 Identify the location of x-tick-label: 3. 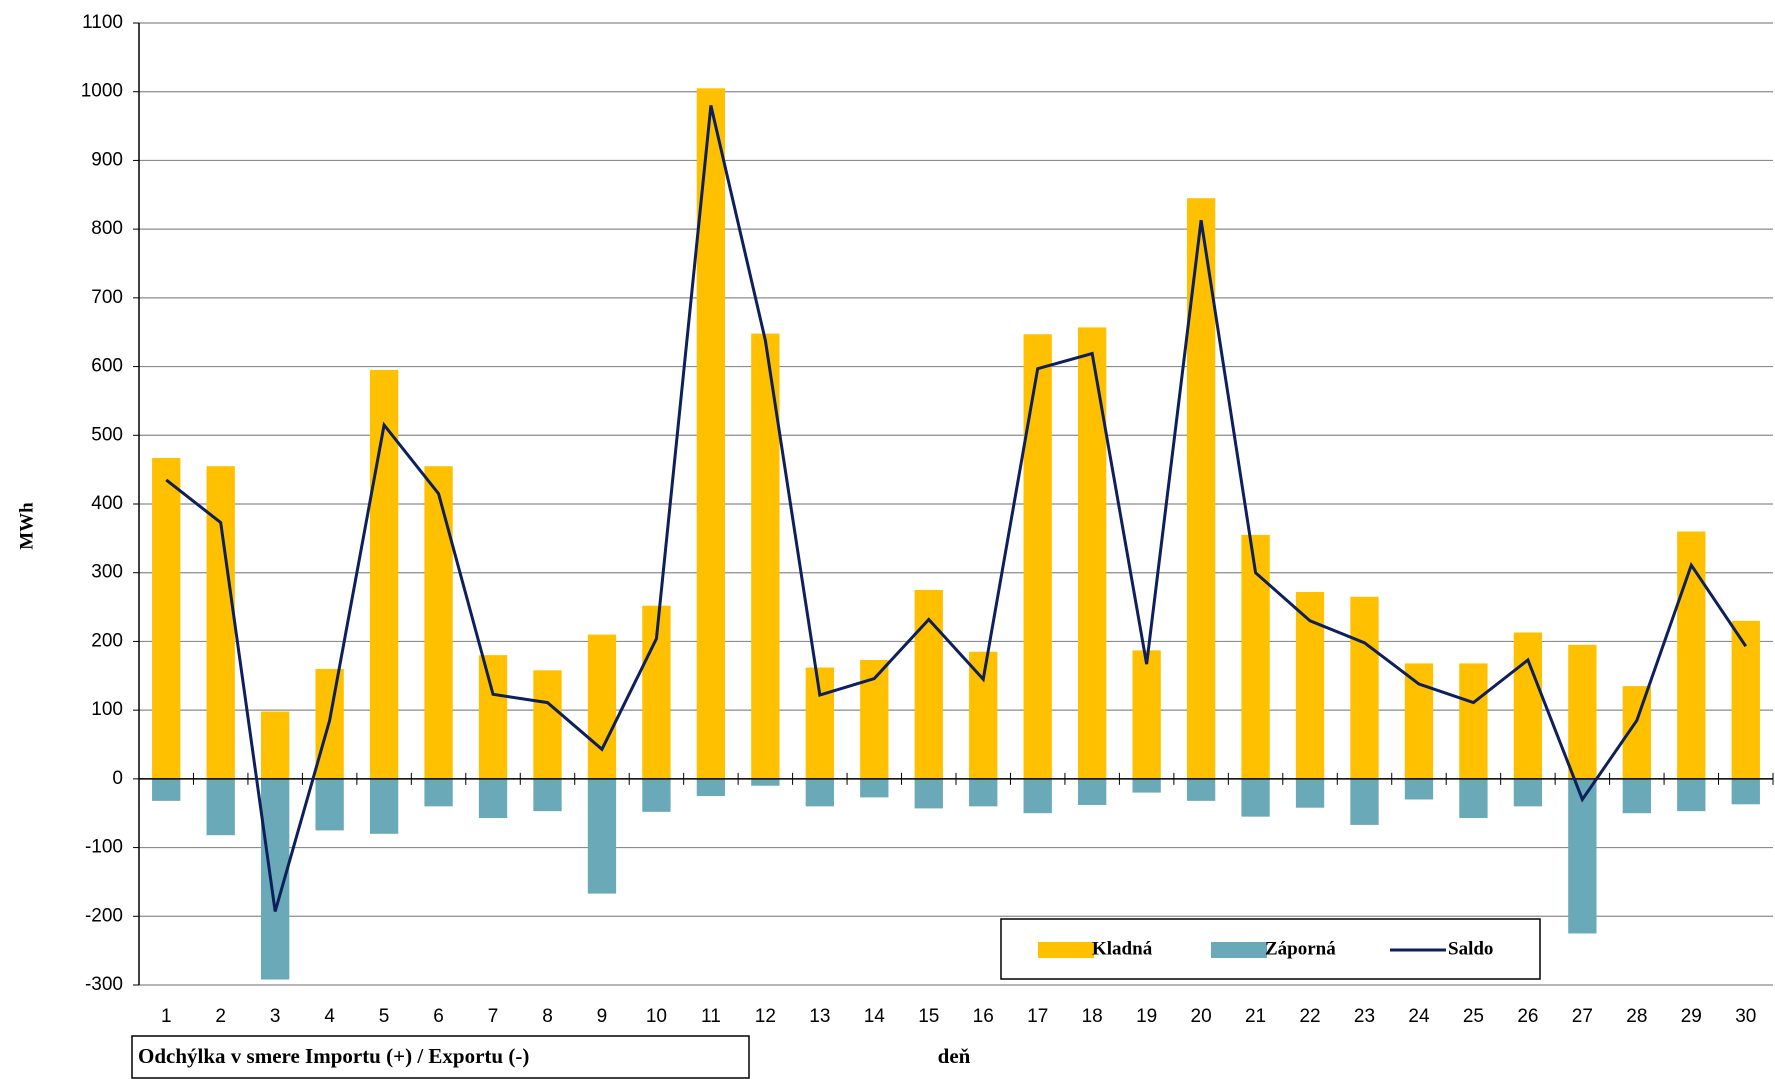
(275, 1016).